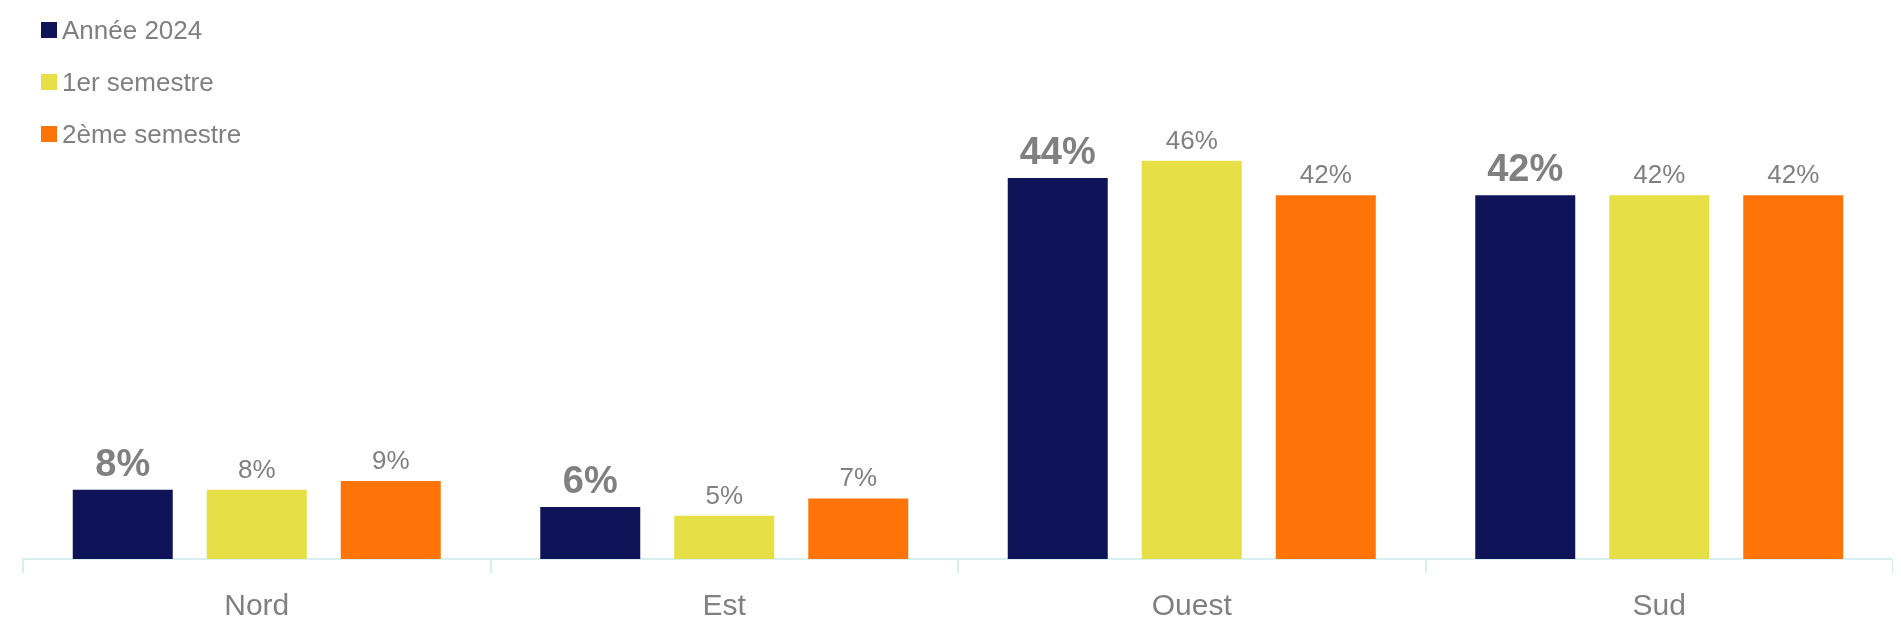 The image size is (1901, 636). Describe the element at coordinates (390, 460) in the screenshot. I see `data-label: 9%` at that location.